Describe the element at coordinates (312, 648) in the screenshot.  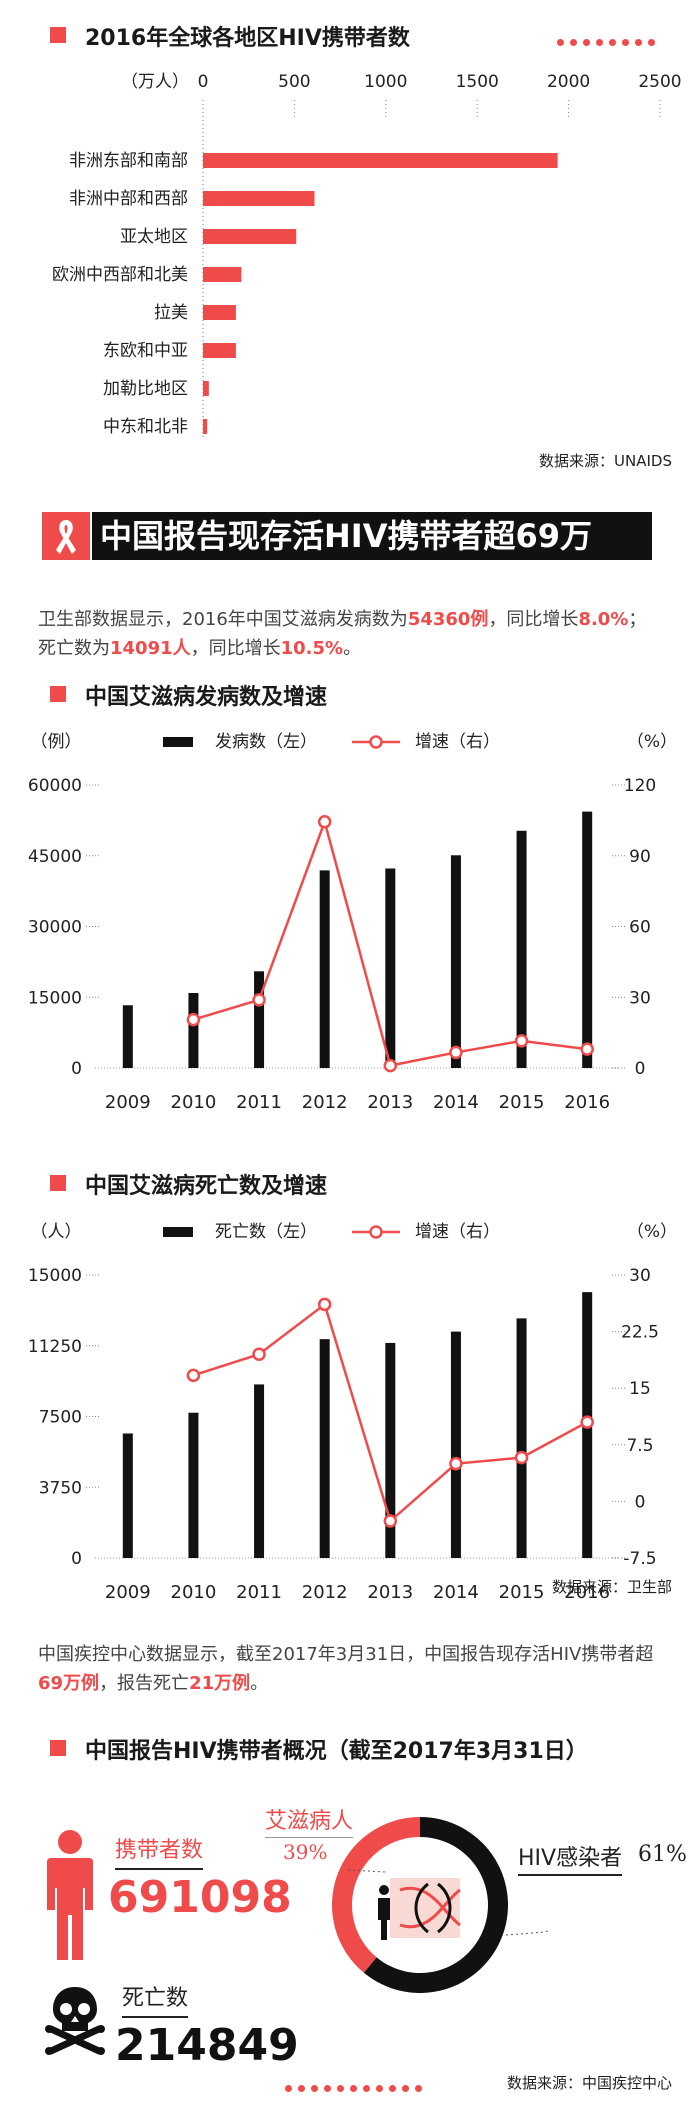
I see `intro-death-growth: 10.5%` at that location.